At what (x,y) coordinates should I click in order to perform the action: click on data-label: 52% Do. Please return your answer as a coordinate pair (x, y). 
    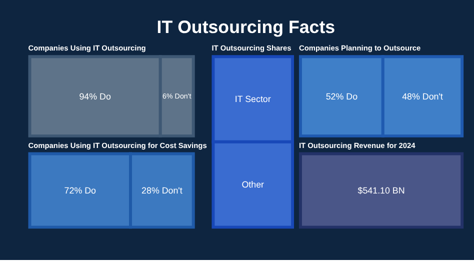
    Looking at the image, I should click on (342, 96).